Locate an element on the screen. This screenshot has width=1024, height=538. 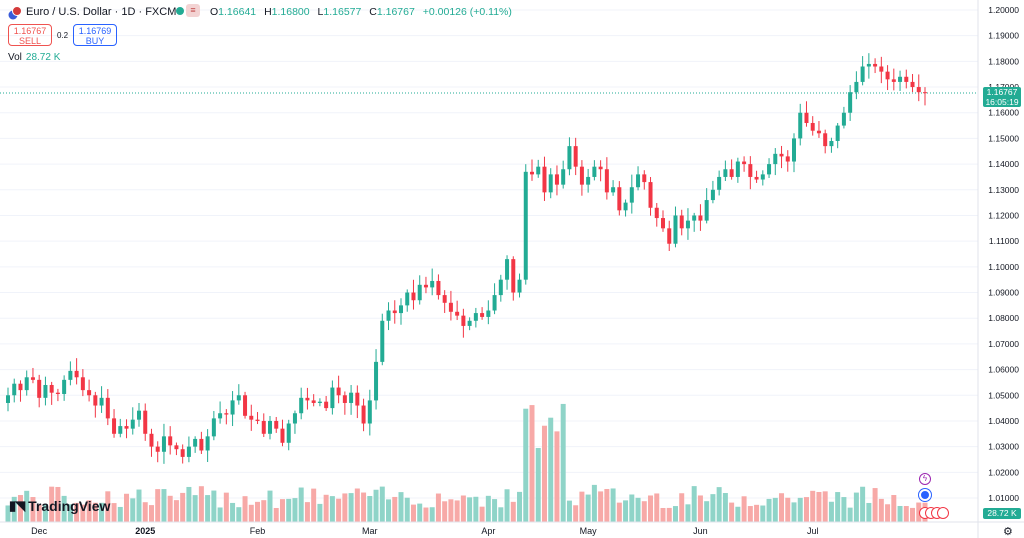
x-tick-label: Jul is located at coordinates (813, 531).